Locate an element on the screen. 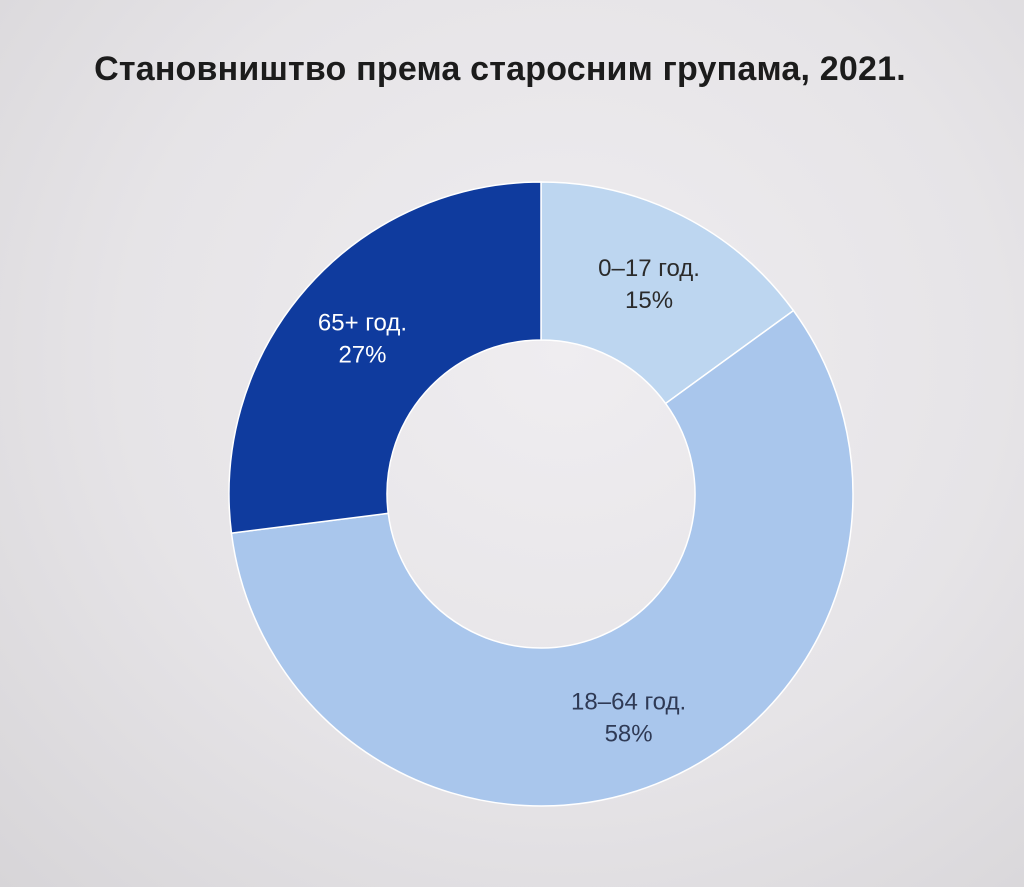  slice-value-label-1: 15% is located at coordinates (649, 300).